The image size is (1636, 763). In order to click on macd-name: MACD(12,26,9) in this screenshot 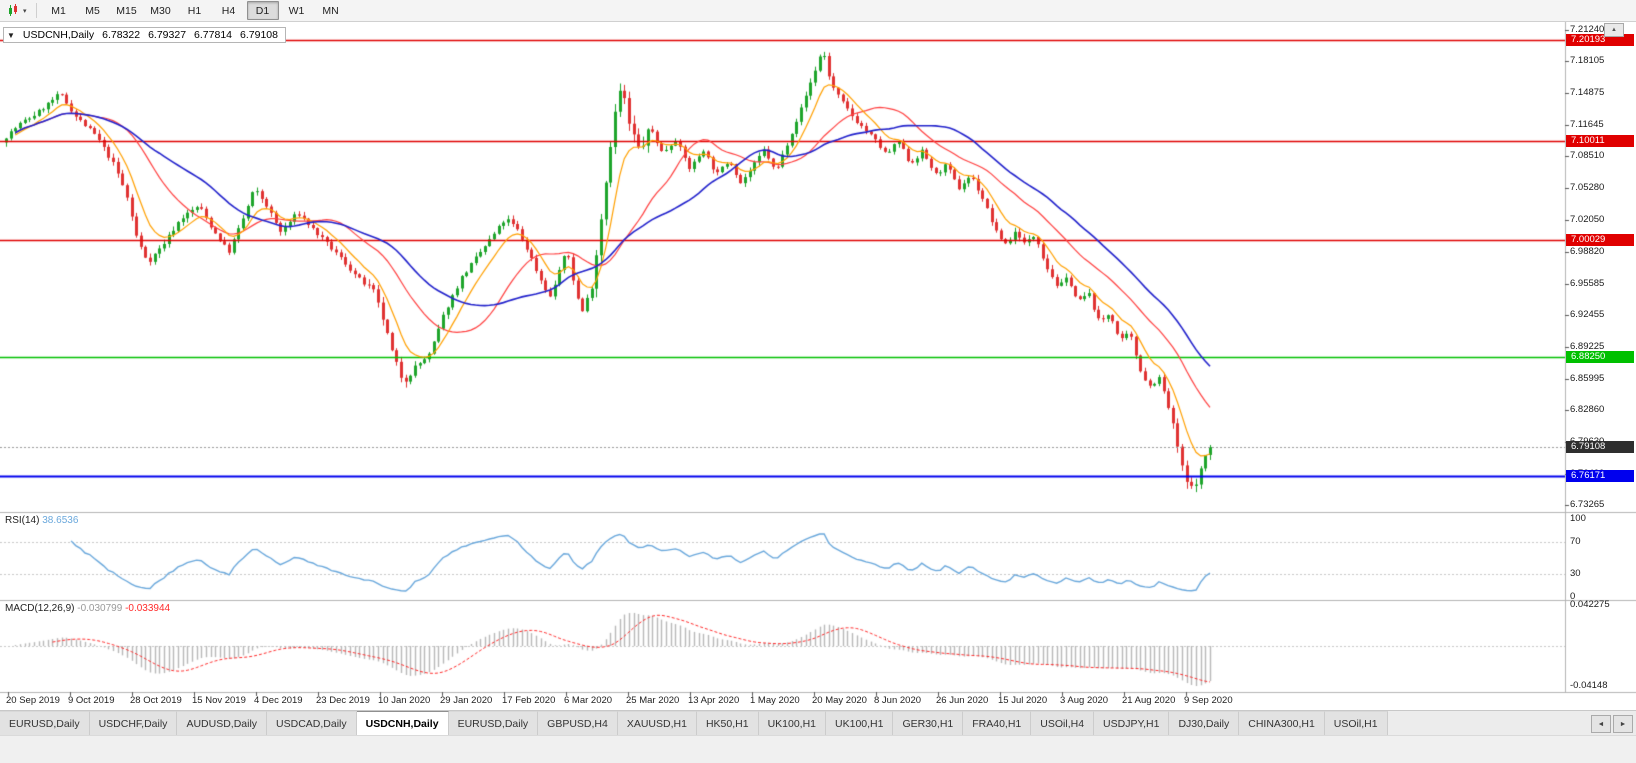, I will do `click(40, 608)`.